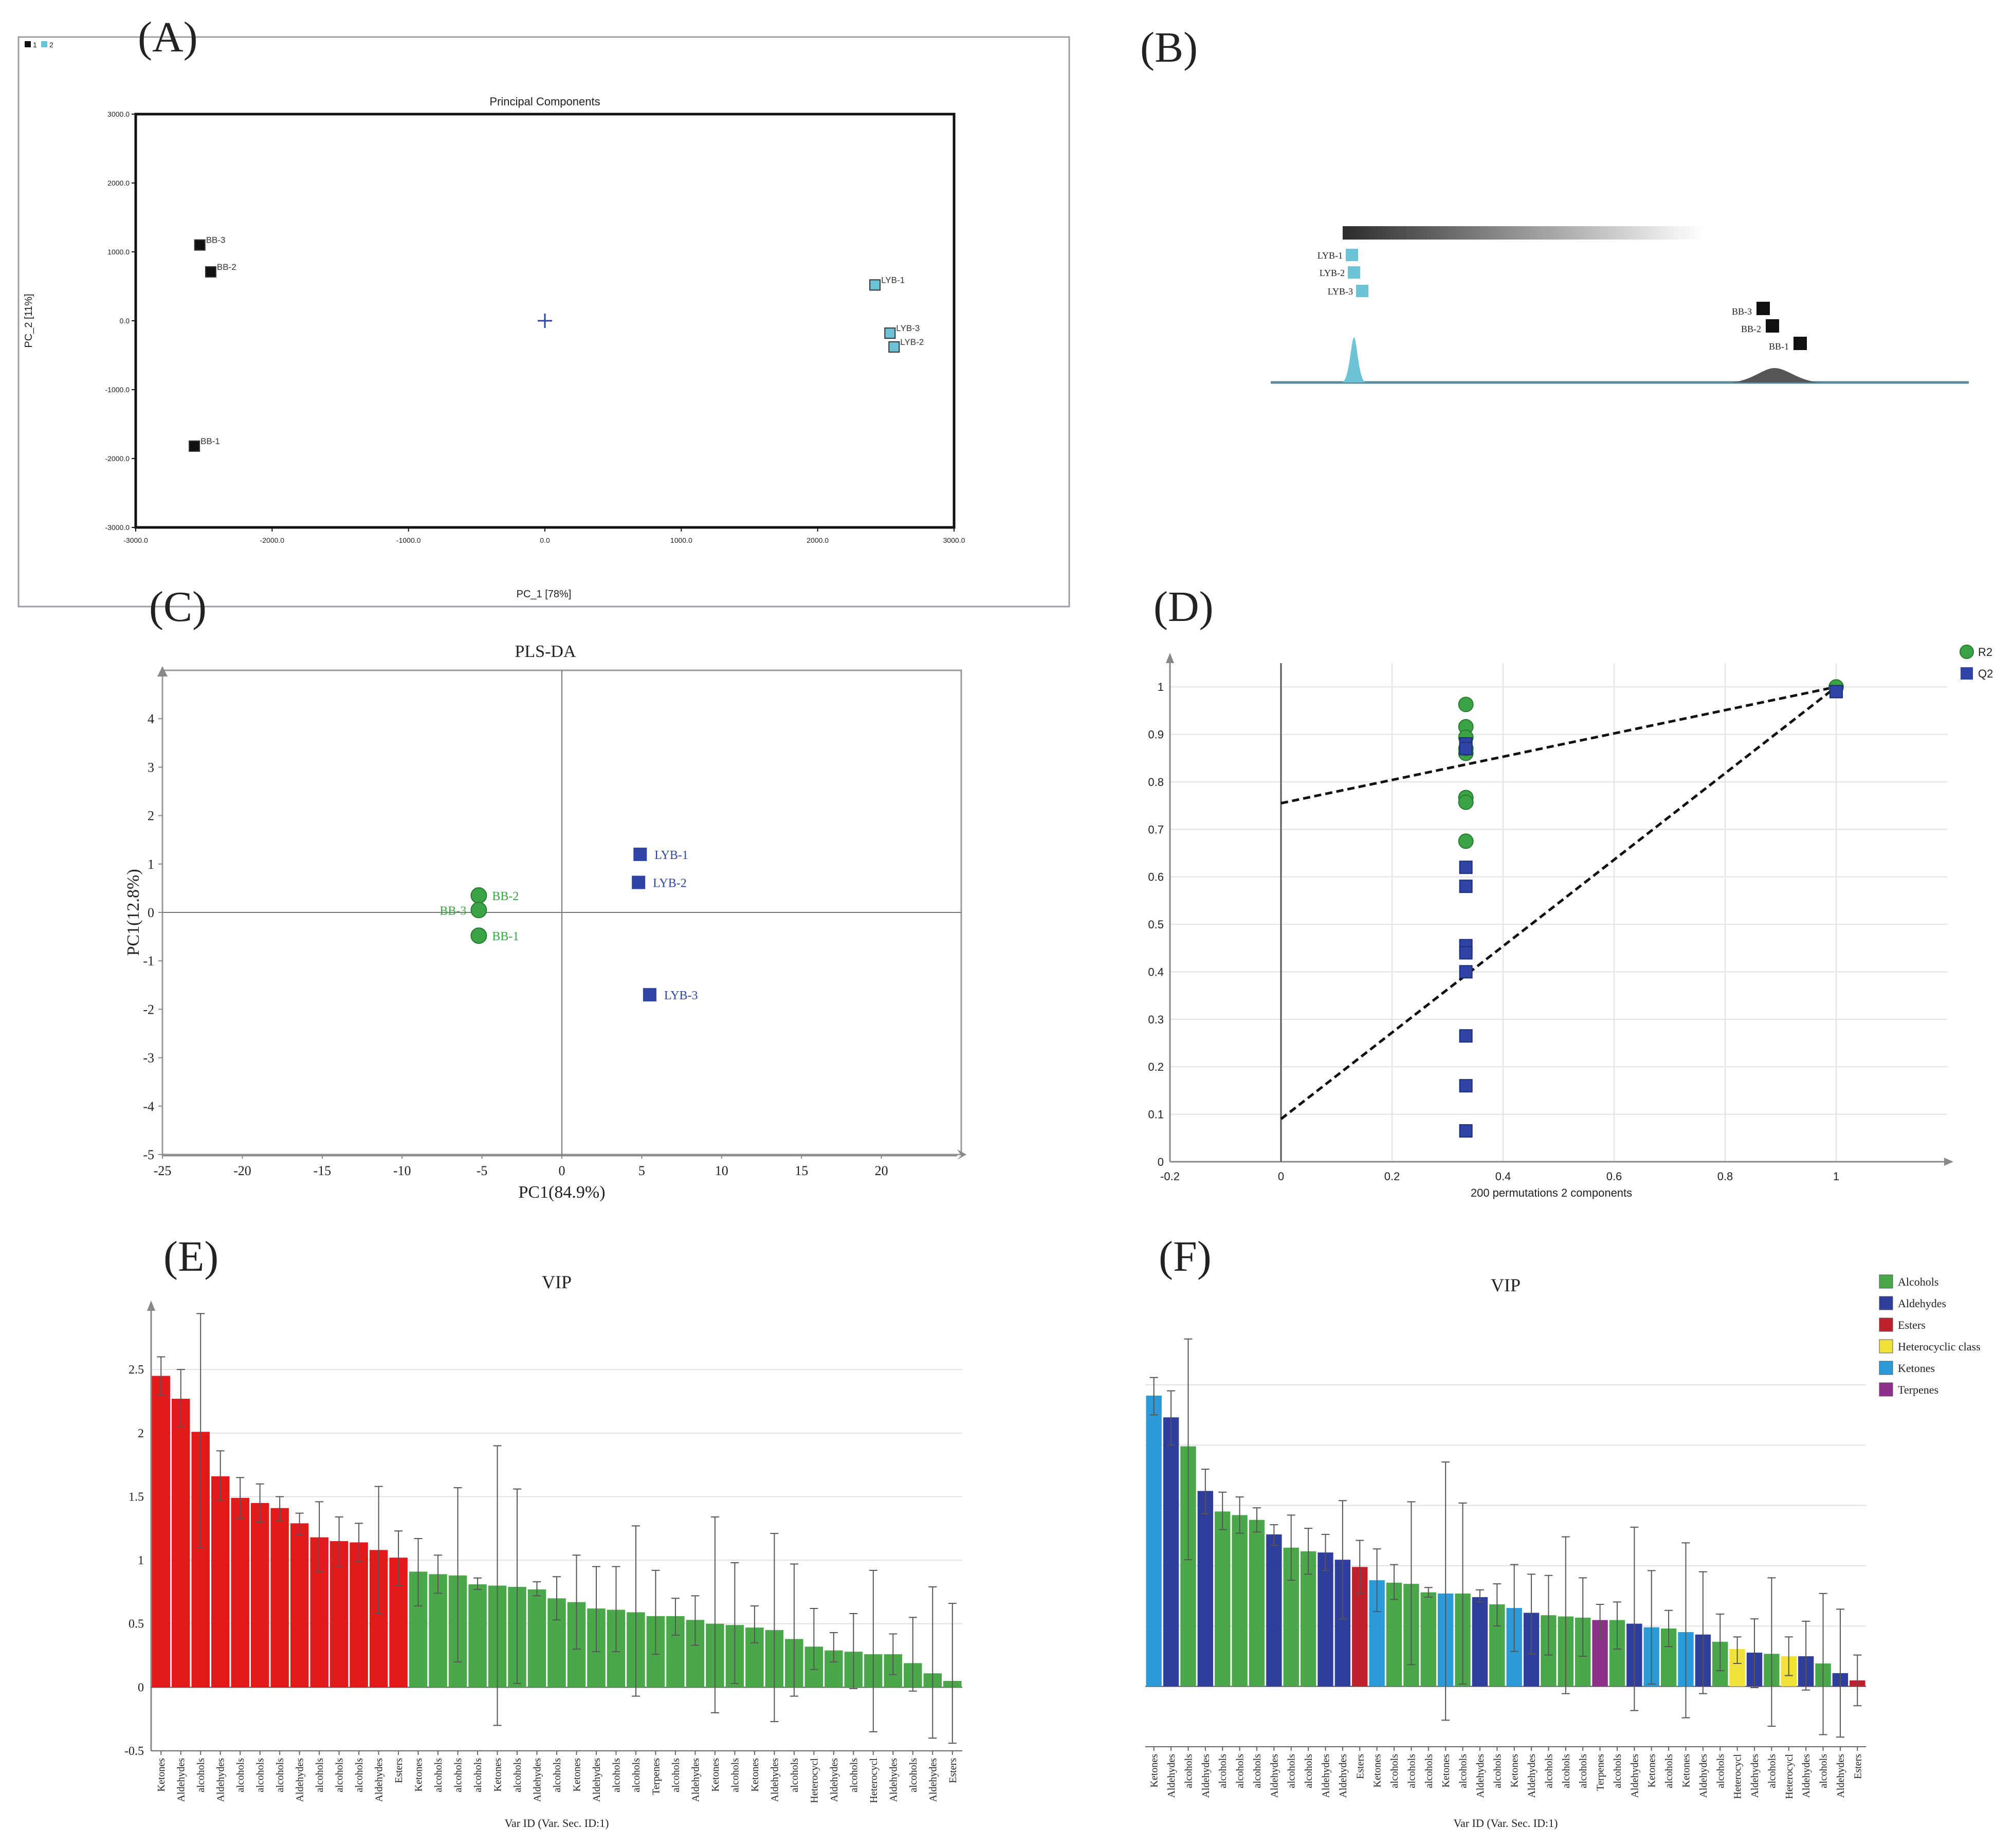  What do you see at coordinates (1948, 1162) in the screenshot?
I see `x-axis-arrow-d` at bounding box center [1948, 1162].